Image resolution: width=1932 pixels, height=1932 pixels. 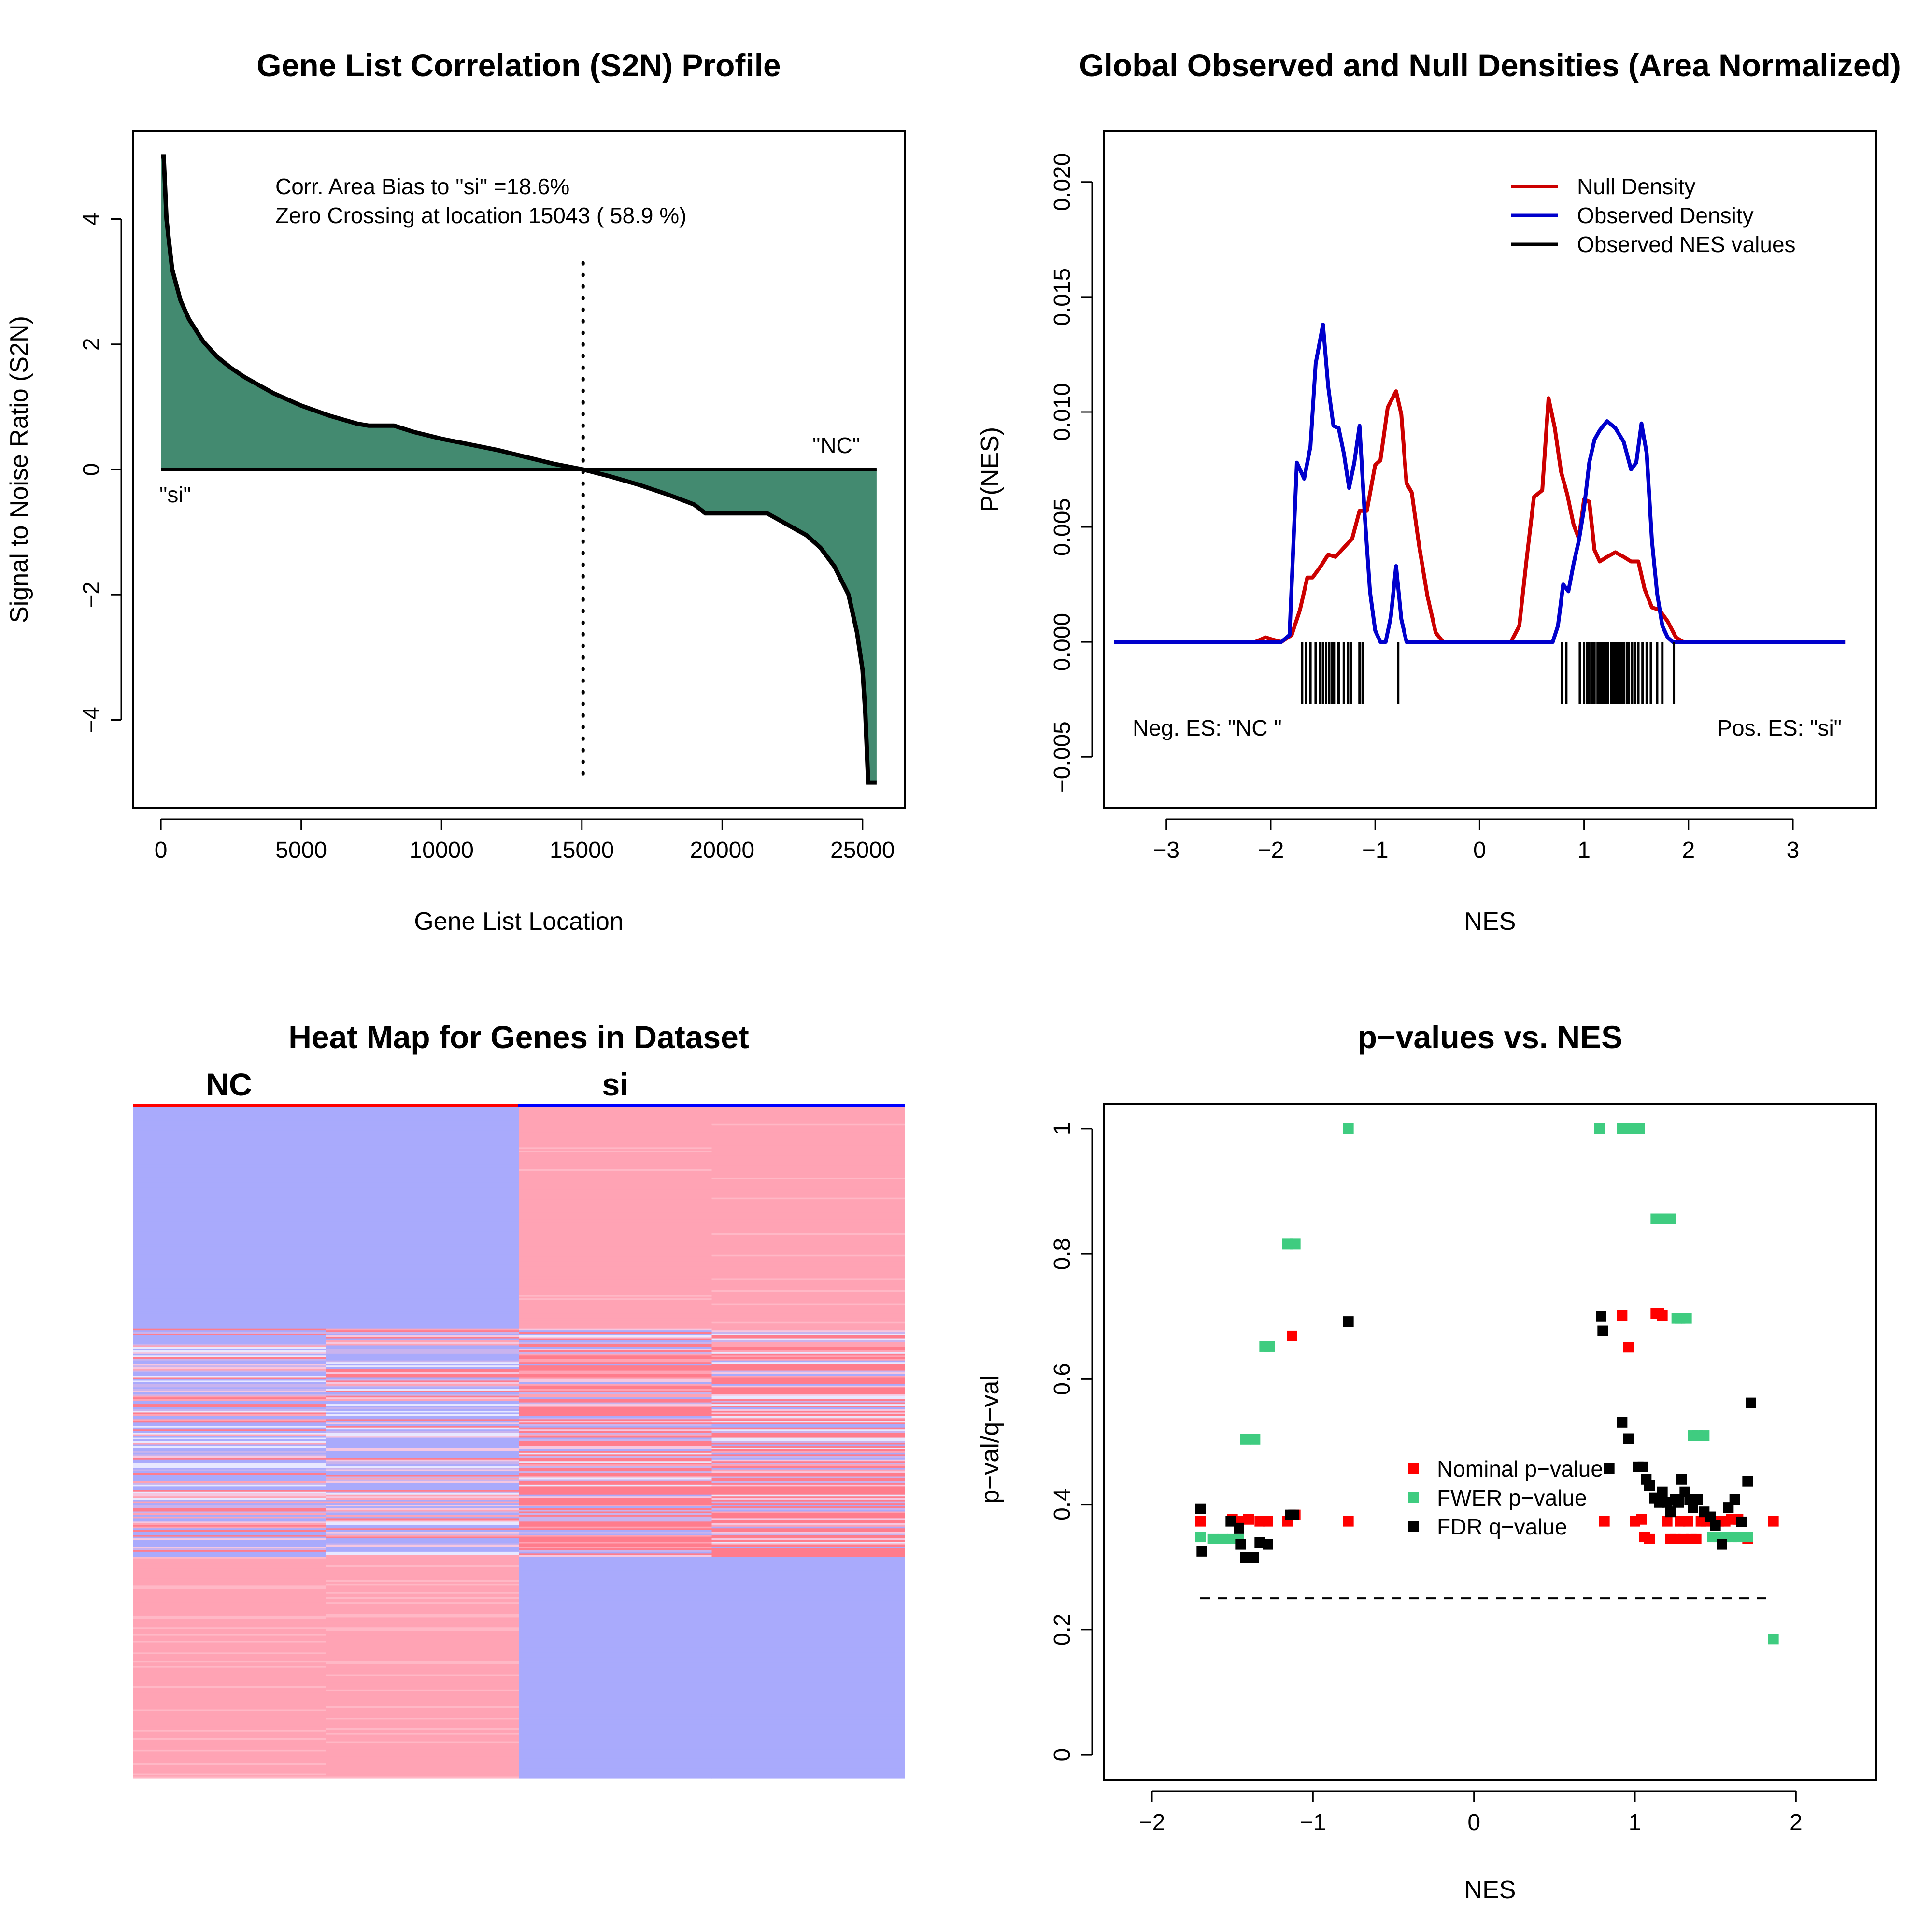 I want to click on fwer-p-point, so click(x=1287, y=1244).